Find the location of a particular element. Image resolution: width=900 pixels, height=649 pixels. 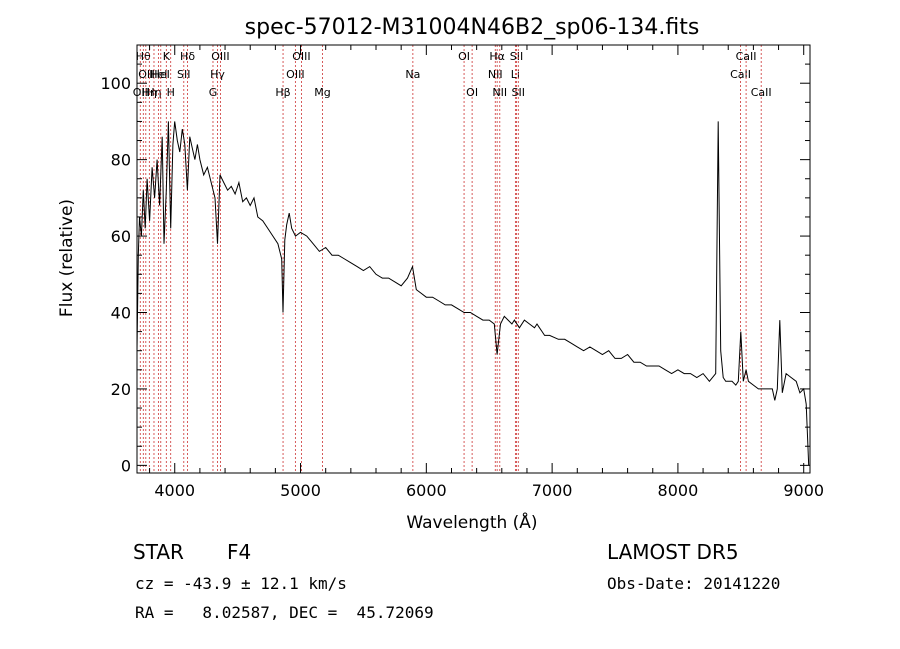

marker-label-28: CaII is located at coordinates (746, 56).